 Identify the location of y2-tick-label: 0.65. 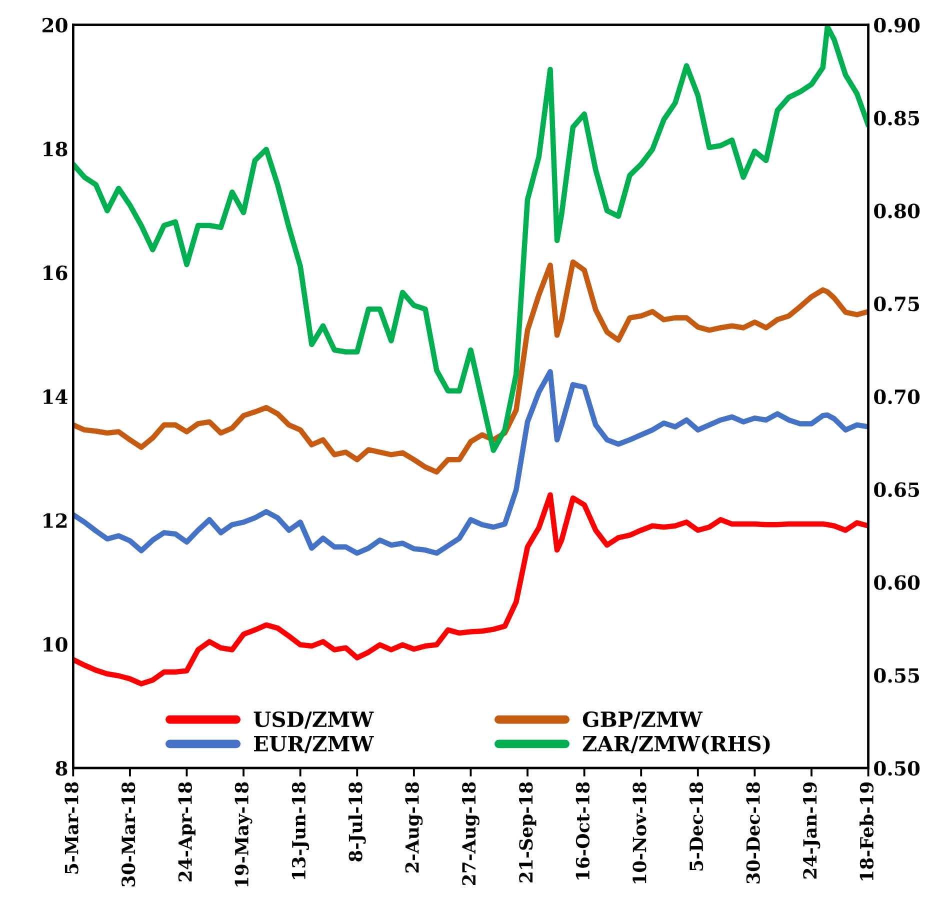
(897, 490).